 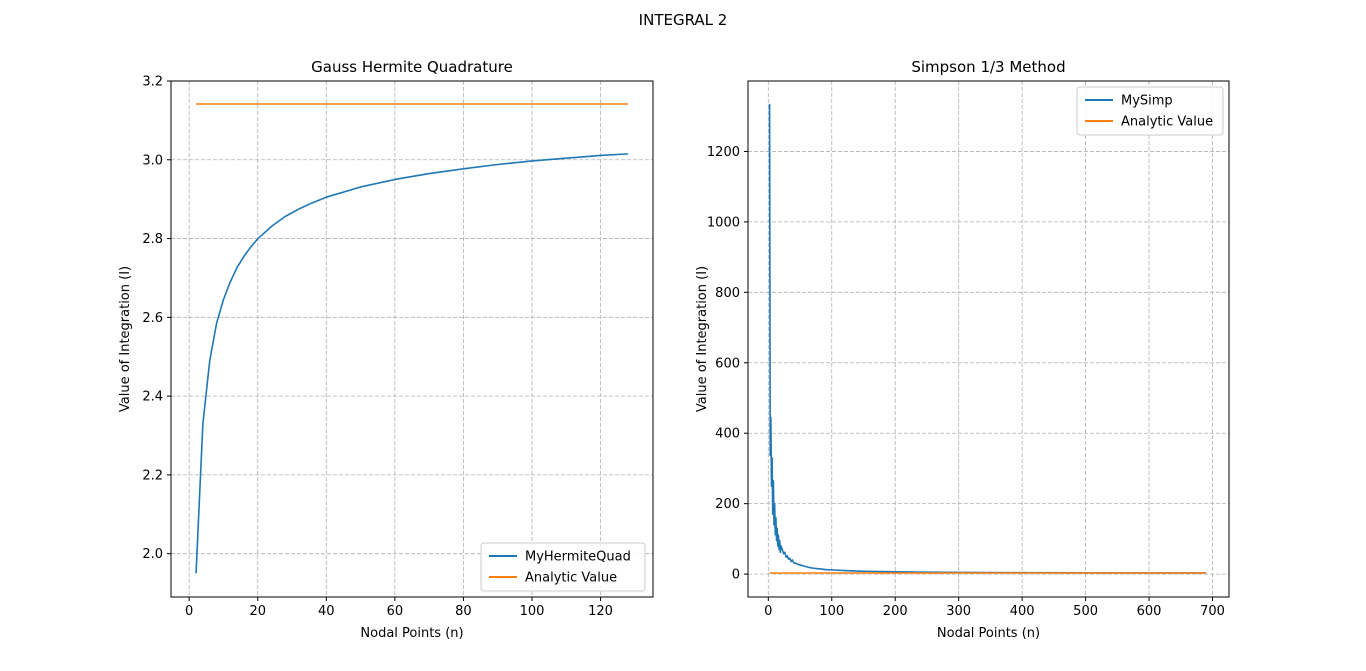 I want to click on y-tick-label: 1000, so click(x=723, y=222).